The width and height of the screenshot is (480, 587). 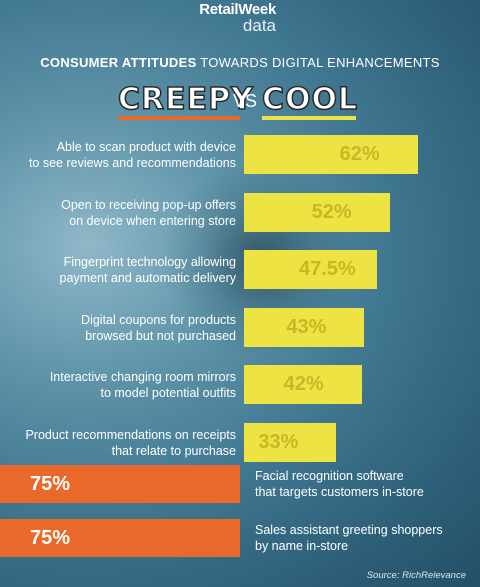 What do you see at coordinates (331, 211) in the screenshot?
I see `cool-value-label: 52%` at bounding box center [331, 211].